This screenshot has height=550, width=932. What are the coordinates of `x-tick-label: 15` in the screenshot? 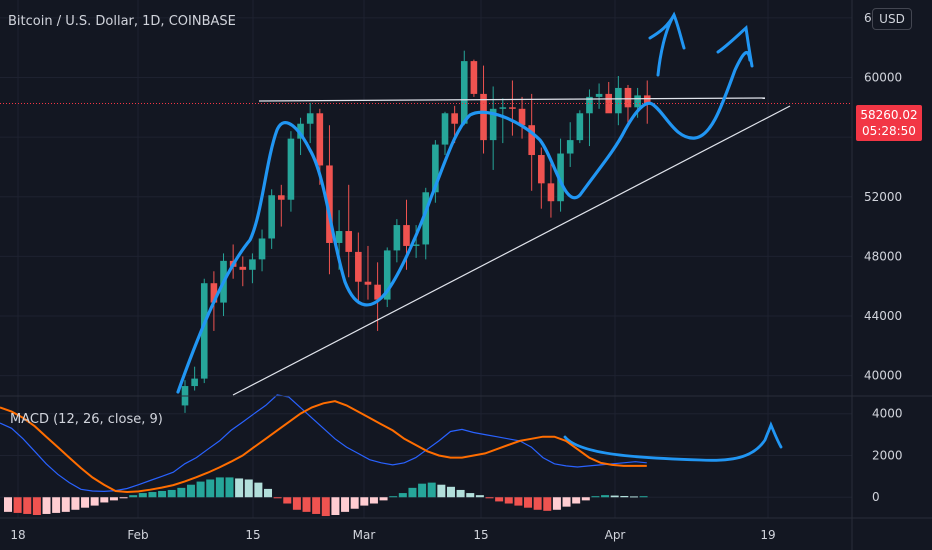 It's located at (252, 535).